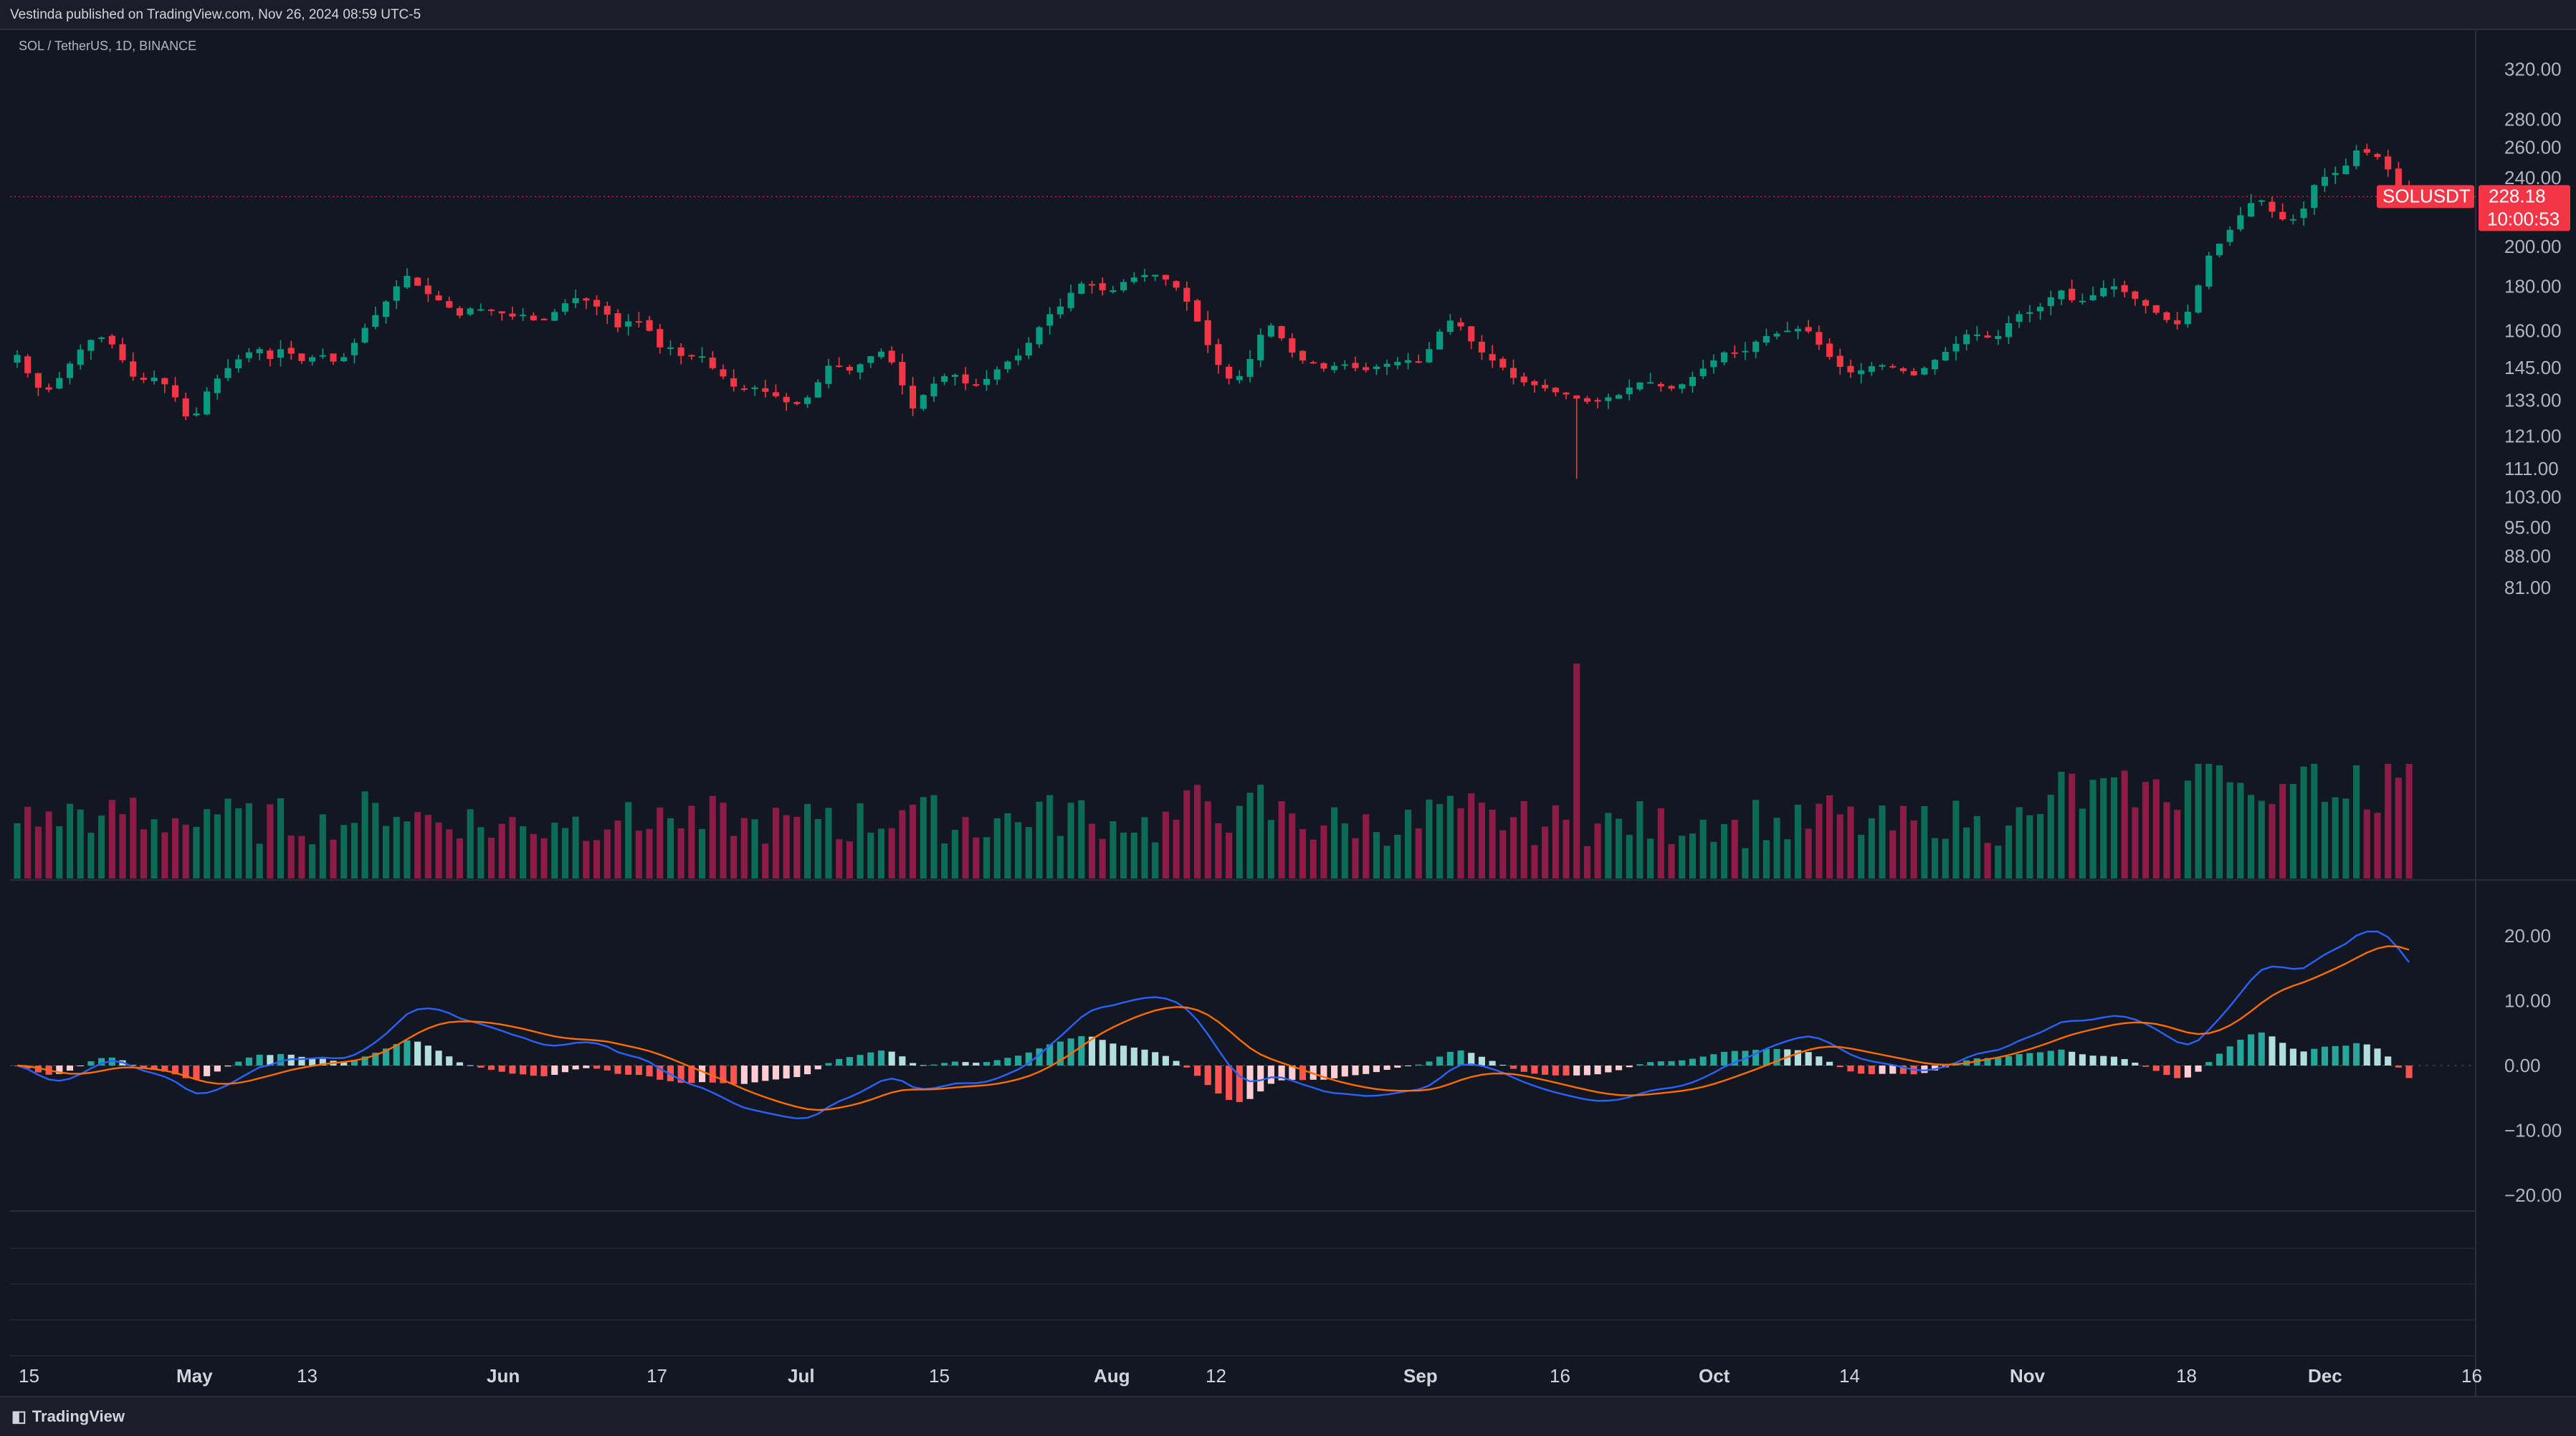  I want to click on price-tick-label: 160.00, so click(2533, 330).